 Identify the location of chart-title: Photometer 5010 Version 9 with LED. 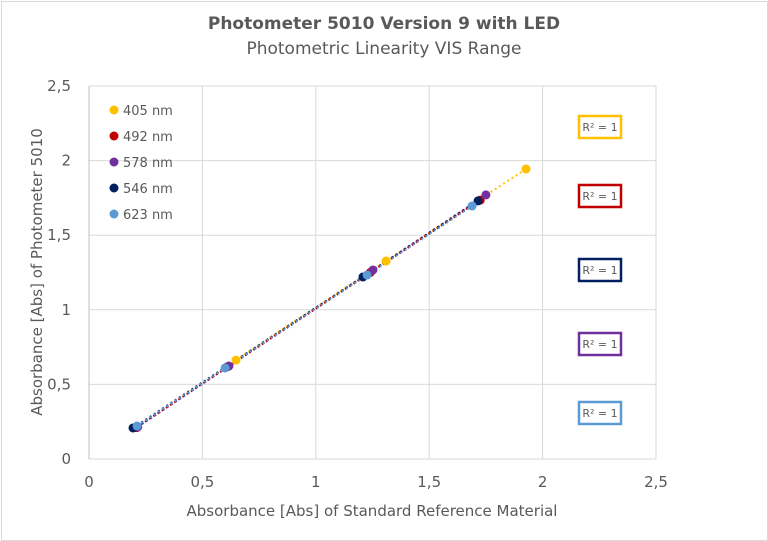
(384, 24).